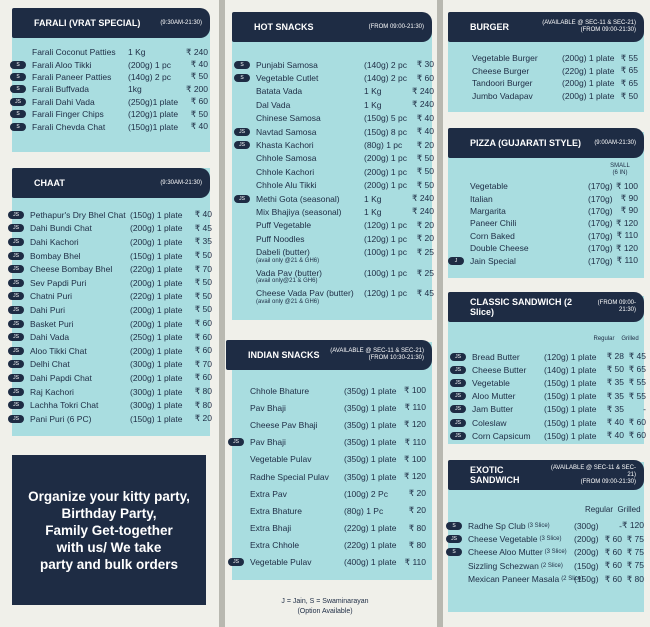 The height and width of the screenshot is (627, 650). Describe the element at coordinates (366, 493) in the screenshot. I see `item-quantity: (100g) 2 Pc` at that location.